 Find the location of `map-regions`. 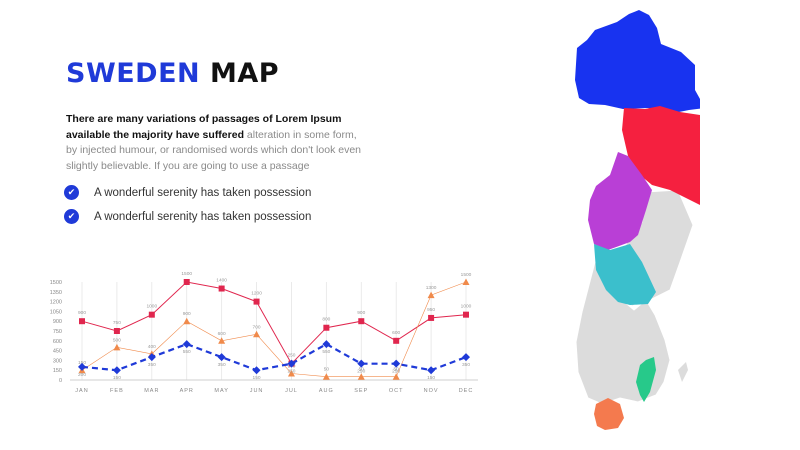

map-regions is located at coordinates (637, 220).